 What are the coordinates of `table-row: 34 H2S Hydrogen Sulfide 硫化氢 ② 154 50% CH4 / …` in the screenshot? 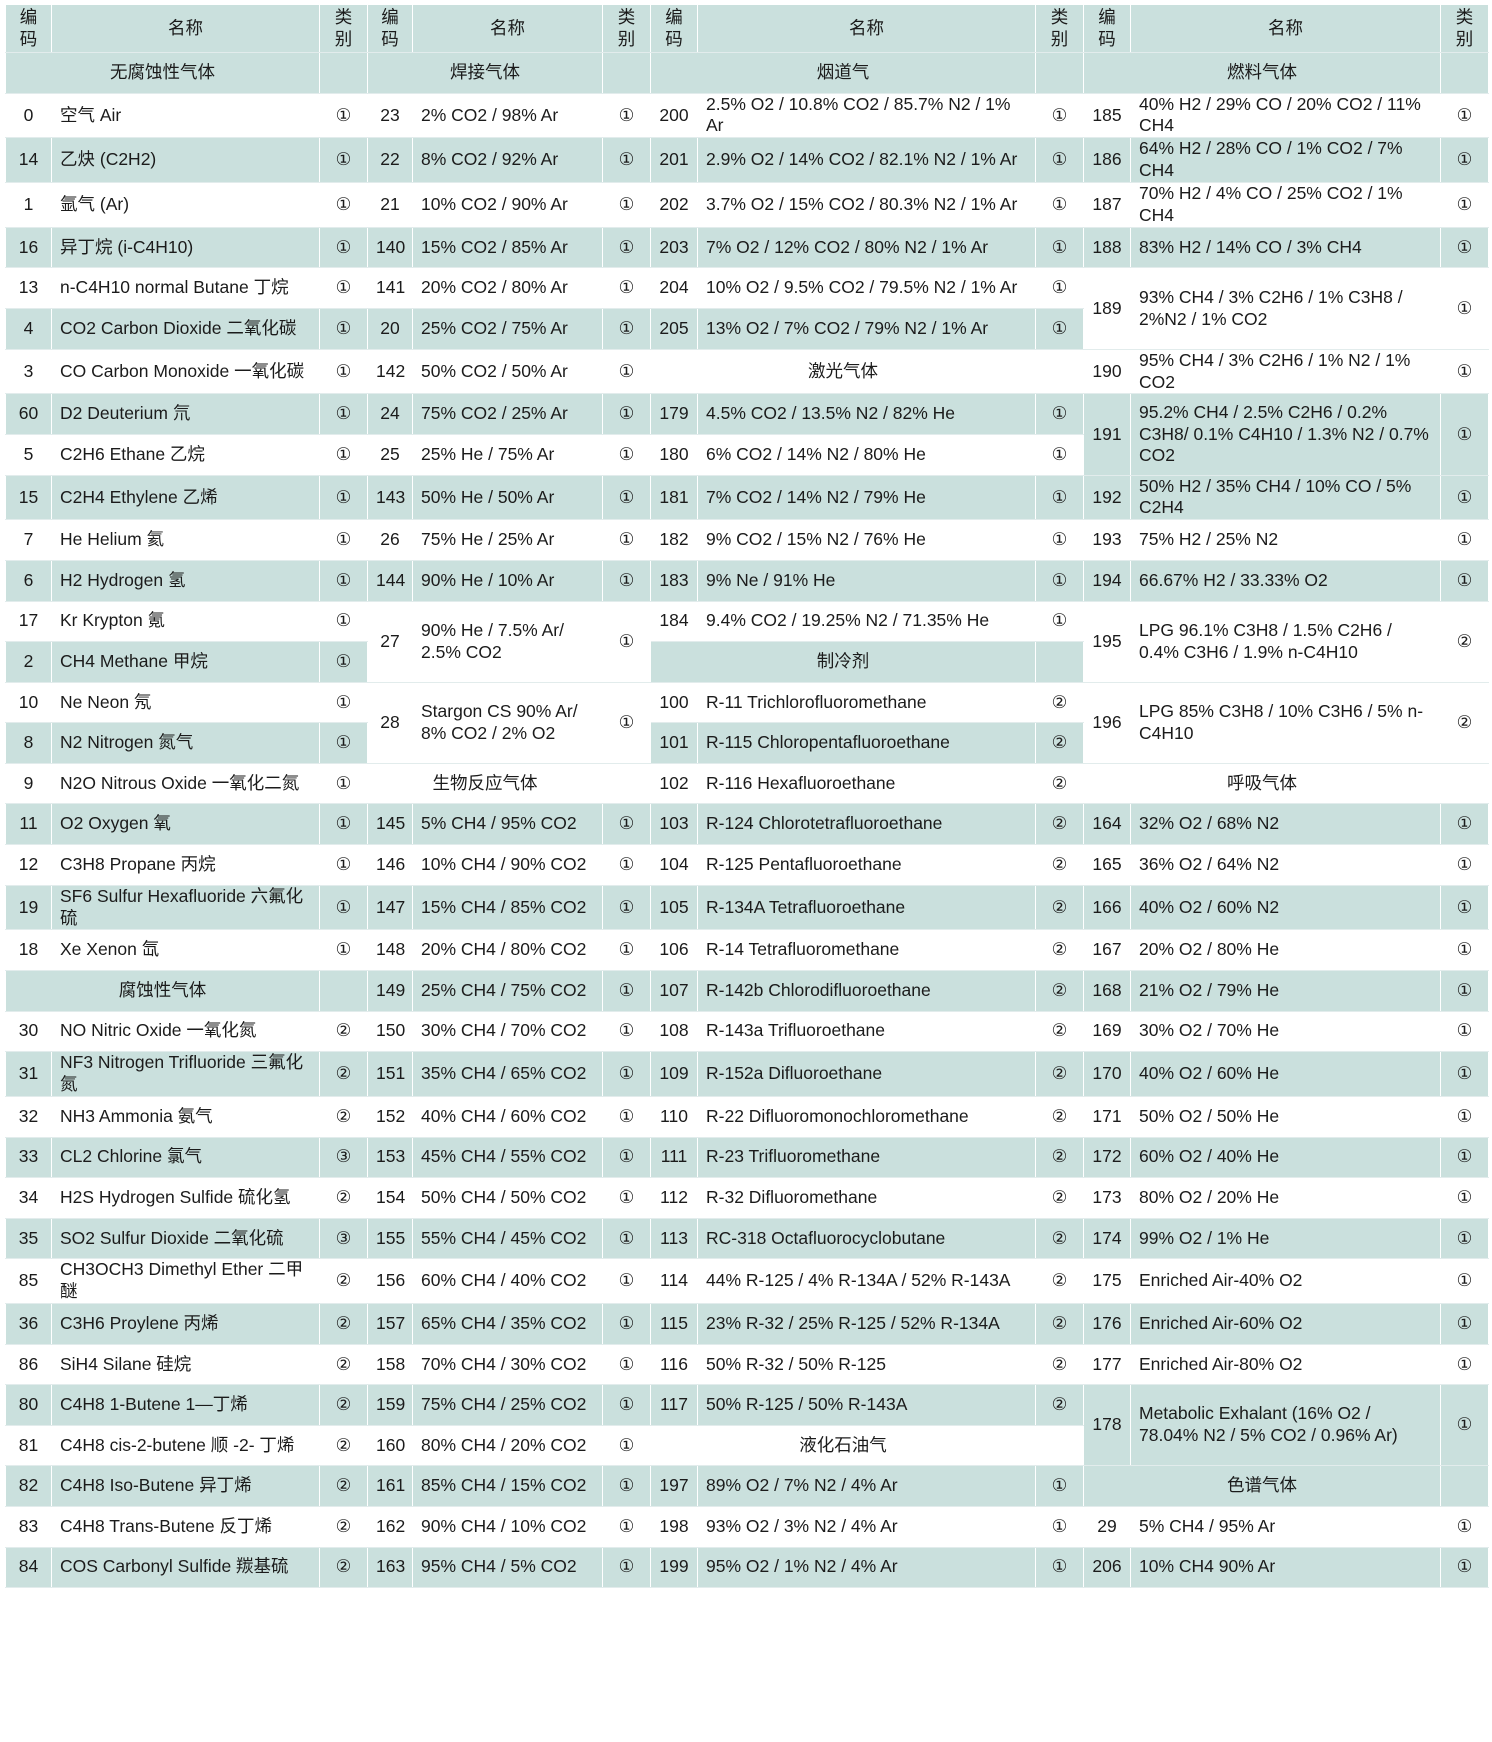 It's located at (747, 1198).